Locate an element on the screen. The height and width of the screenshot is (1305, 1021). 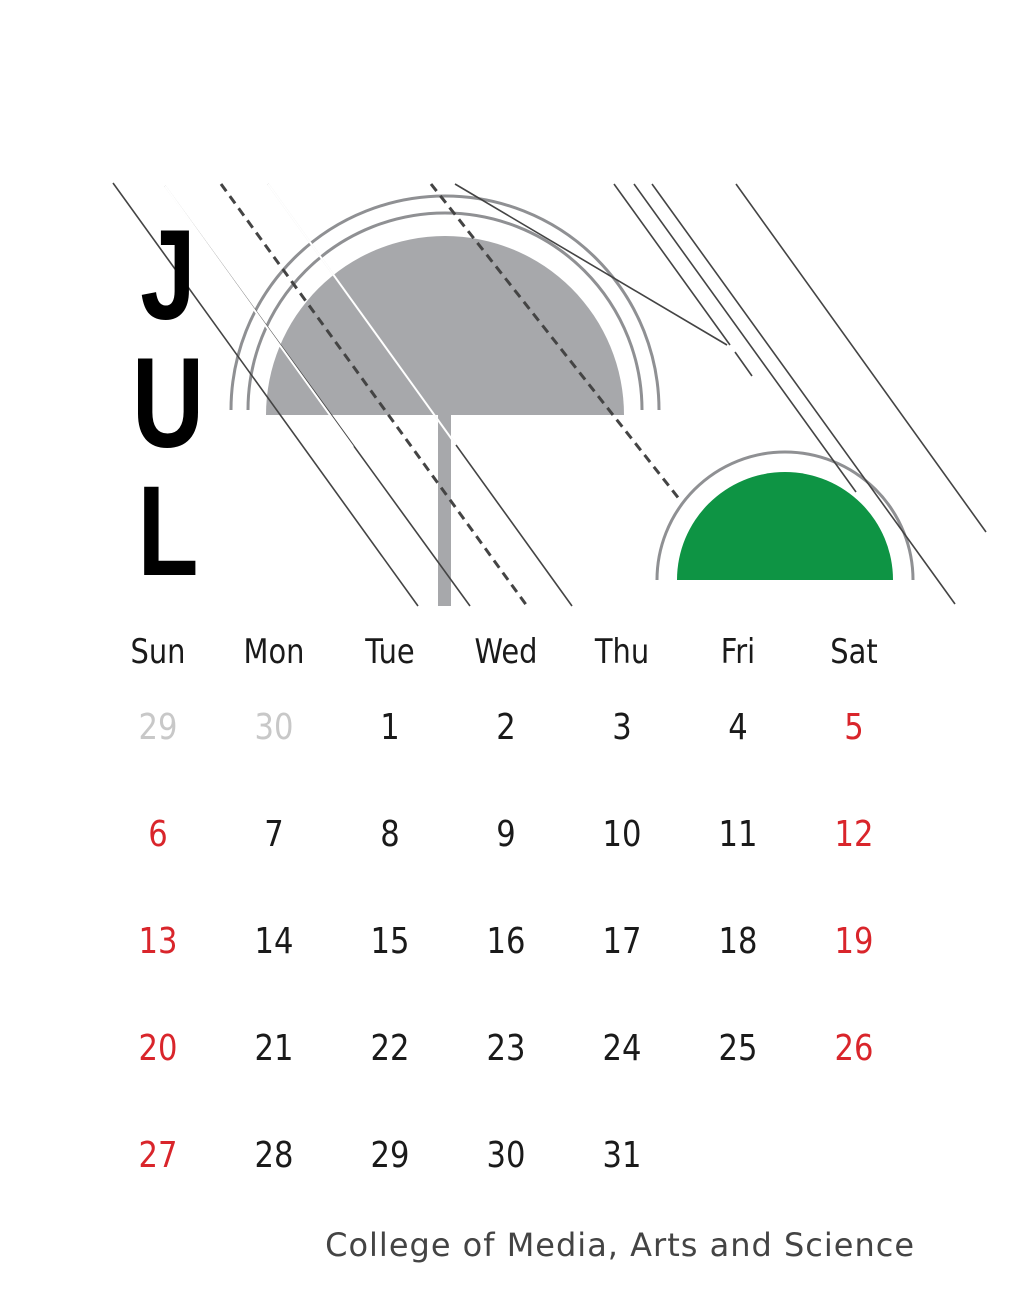
day-cell: 8 is located at coordinates (390, 834).